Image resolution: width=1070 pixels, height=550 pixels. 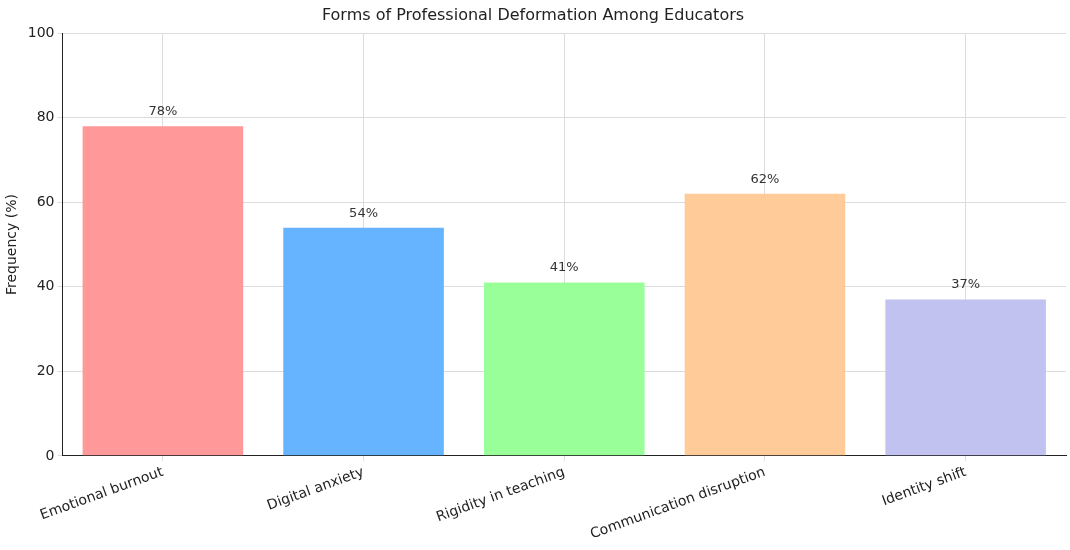 I want to click on y-tick-label: 0, so click(x=50, y=454).